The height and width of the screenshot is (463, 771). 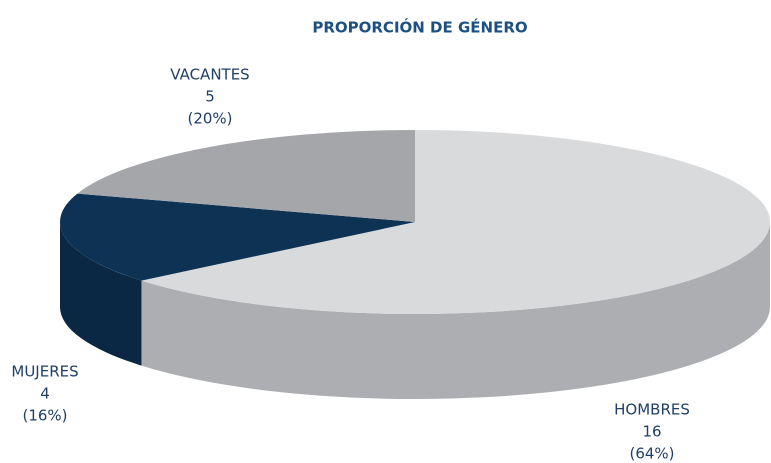 What do you see at coordinates (101, 294) in the screenshot?
I see `pie-side` at bounding box center [101, 294].